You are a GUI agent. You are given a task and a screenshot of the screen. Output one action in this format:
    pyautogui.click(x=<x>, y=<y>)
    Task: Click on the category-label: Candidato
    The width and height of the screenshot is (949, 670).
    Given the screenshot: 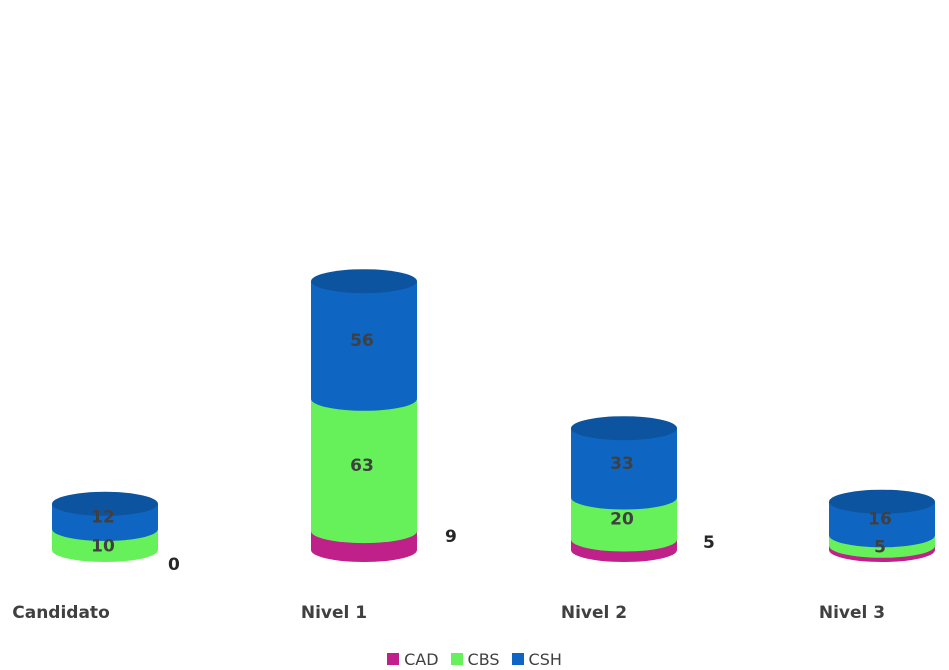 What is the action you would take?
    pyautogui.click(x=61, y=613)
    